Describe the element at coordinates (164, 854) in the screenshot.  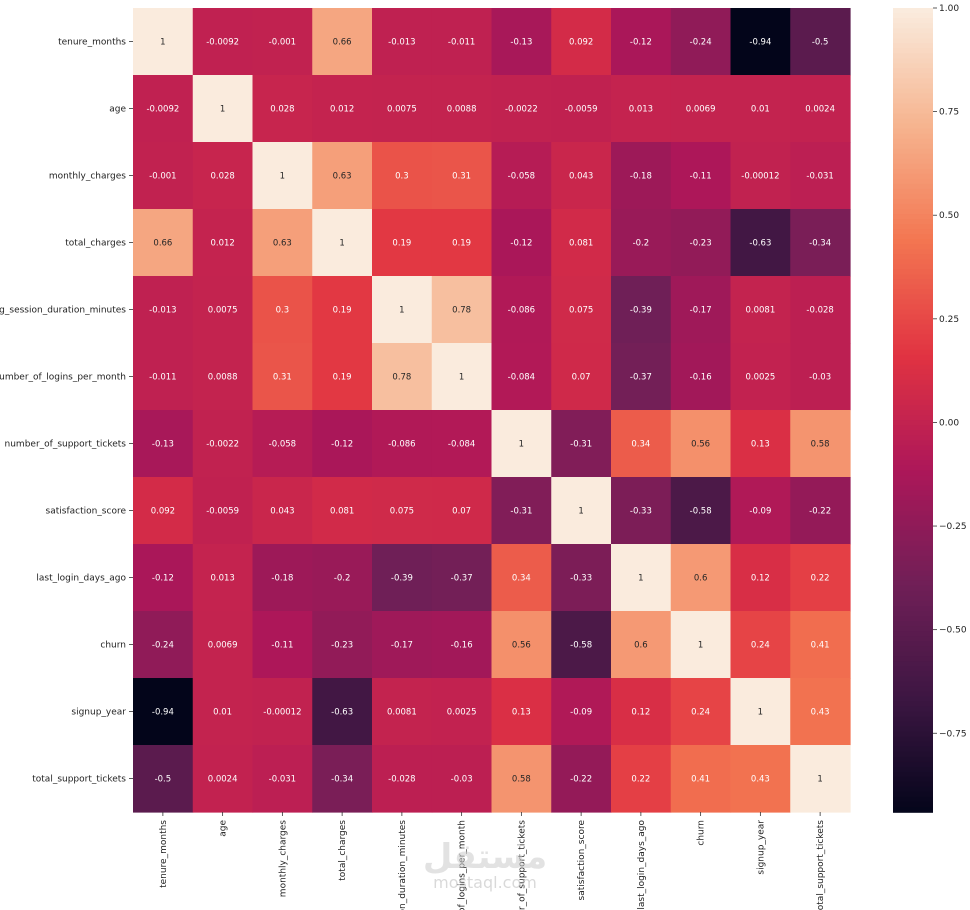
I see `x-tick-label: tenure_months` at that location.